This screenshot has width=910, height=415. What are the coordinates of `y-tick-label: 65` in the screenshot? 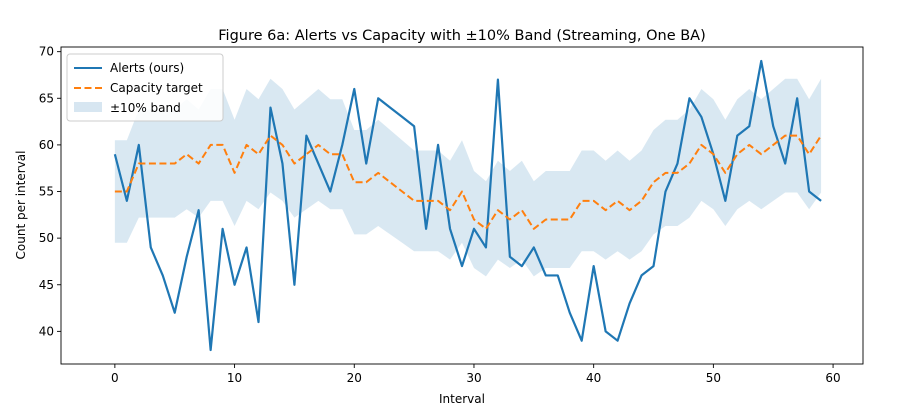 It's located at (46, 98).